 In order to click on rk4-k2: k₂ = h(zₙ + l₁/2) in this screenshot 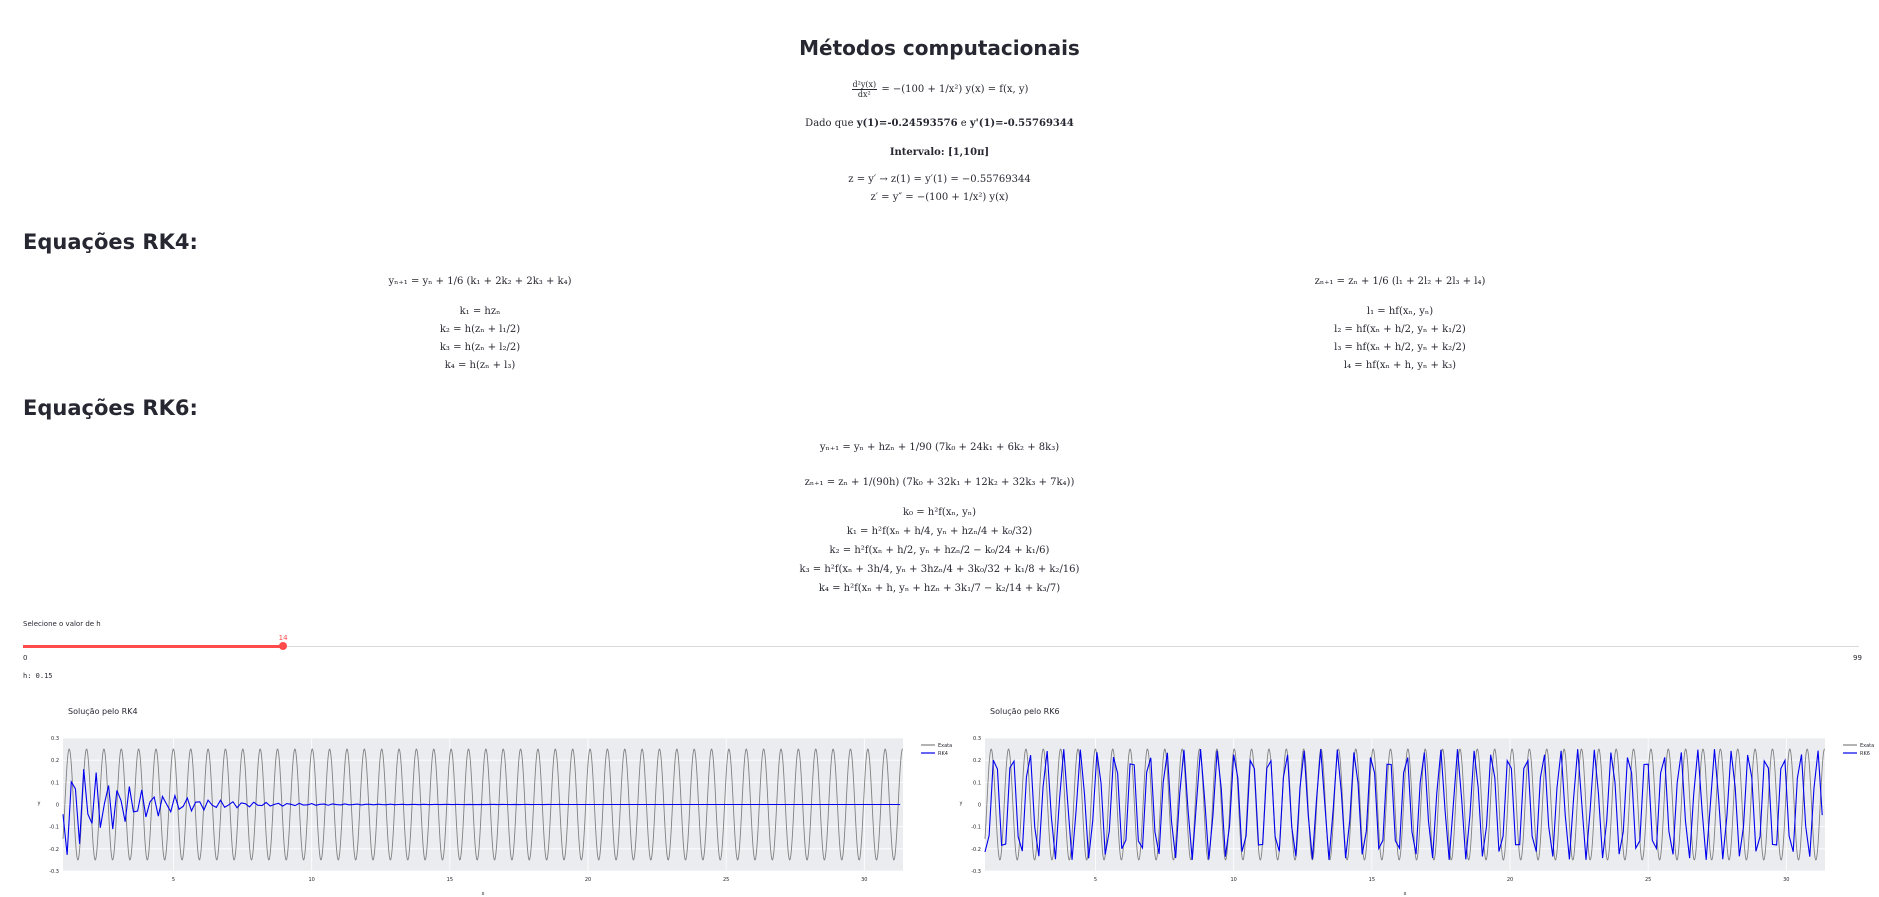, I will do `click(480, 329)`.